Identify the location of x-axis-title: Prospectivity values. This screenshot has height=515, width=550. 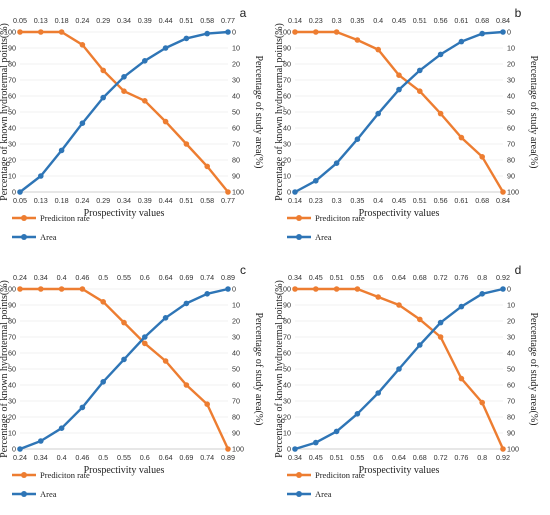
(124, 470).